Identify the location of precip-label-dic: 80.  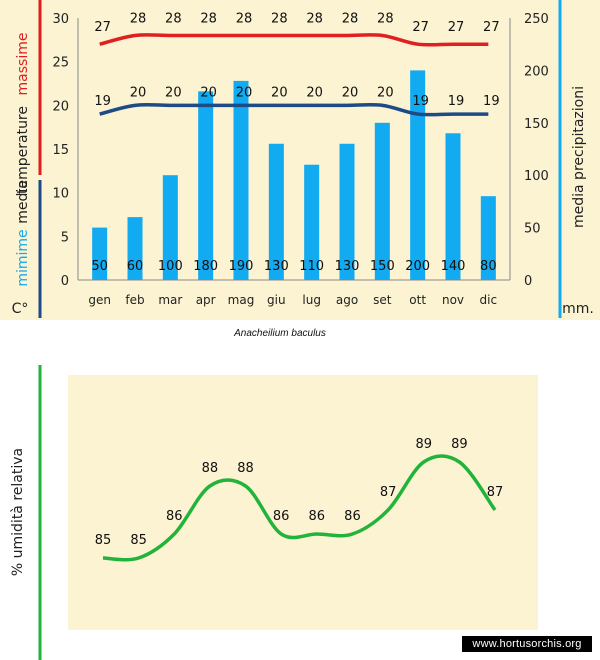
(488, 266).